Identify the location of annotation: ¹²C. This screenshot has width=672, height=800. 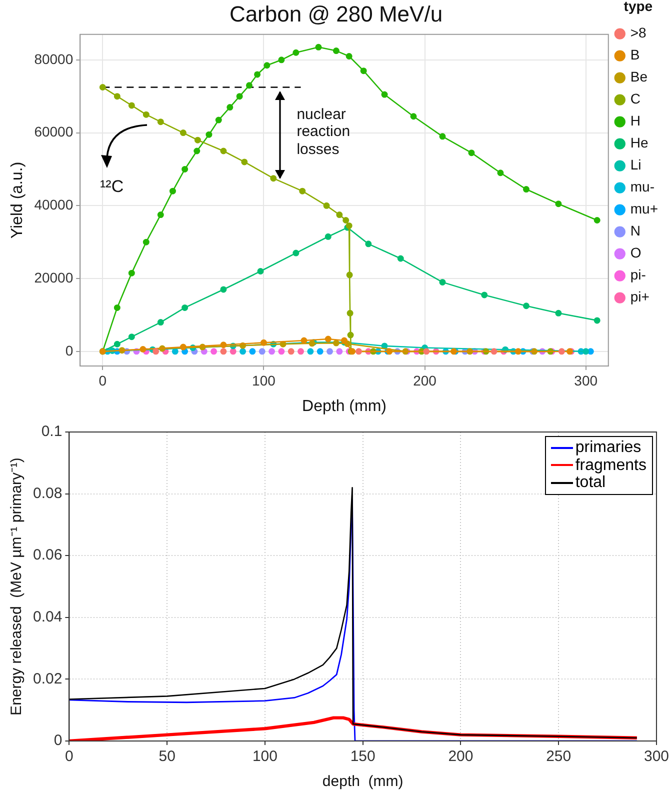
(112, 187).